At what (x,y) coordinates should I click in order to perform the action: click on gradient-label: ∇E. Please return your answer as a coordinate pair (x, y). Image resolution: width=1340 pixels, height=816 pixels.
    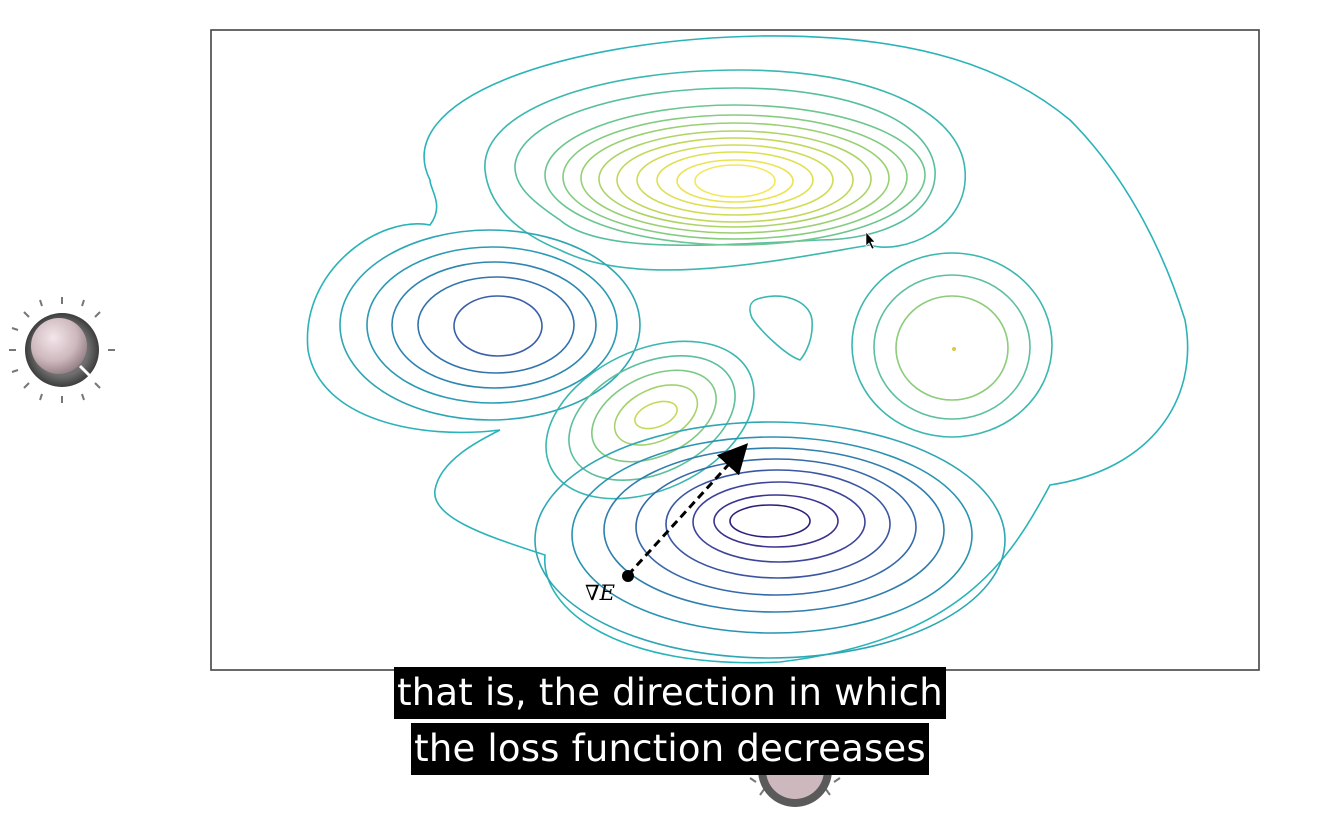
    Looking at the image, I should click on (600, 593).